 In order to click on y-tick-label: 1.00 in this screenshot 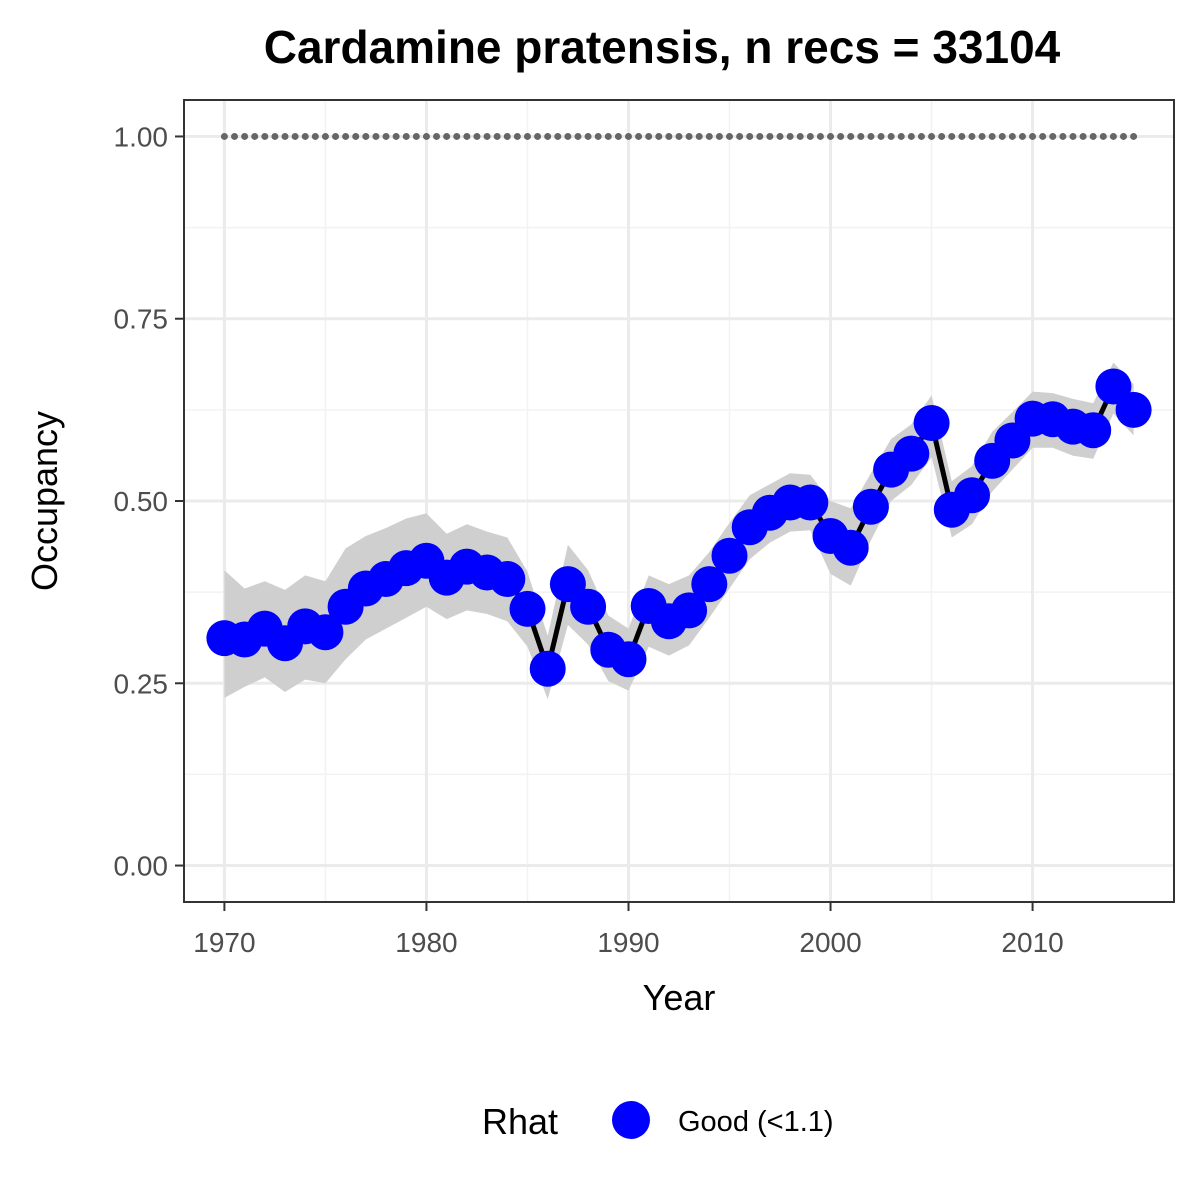, I will do `click(141, 136)`.